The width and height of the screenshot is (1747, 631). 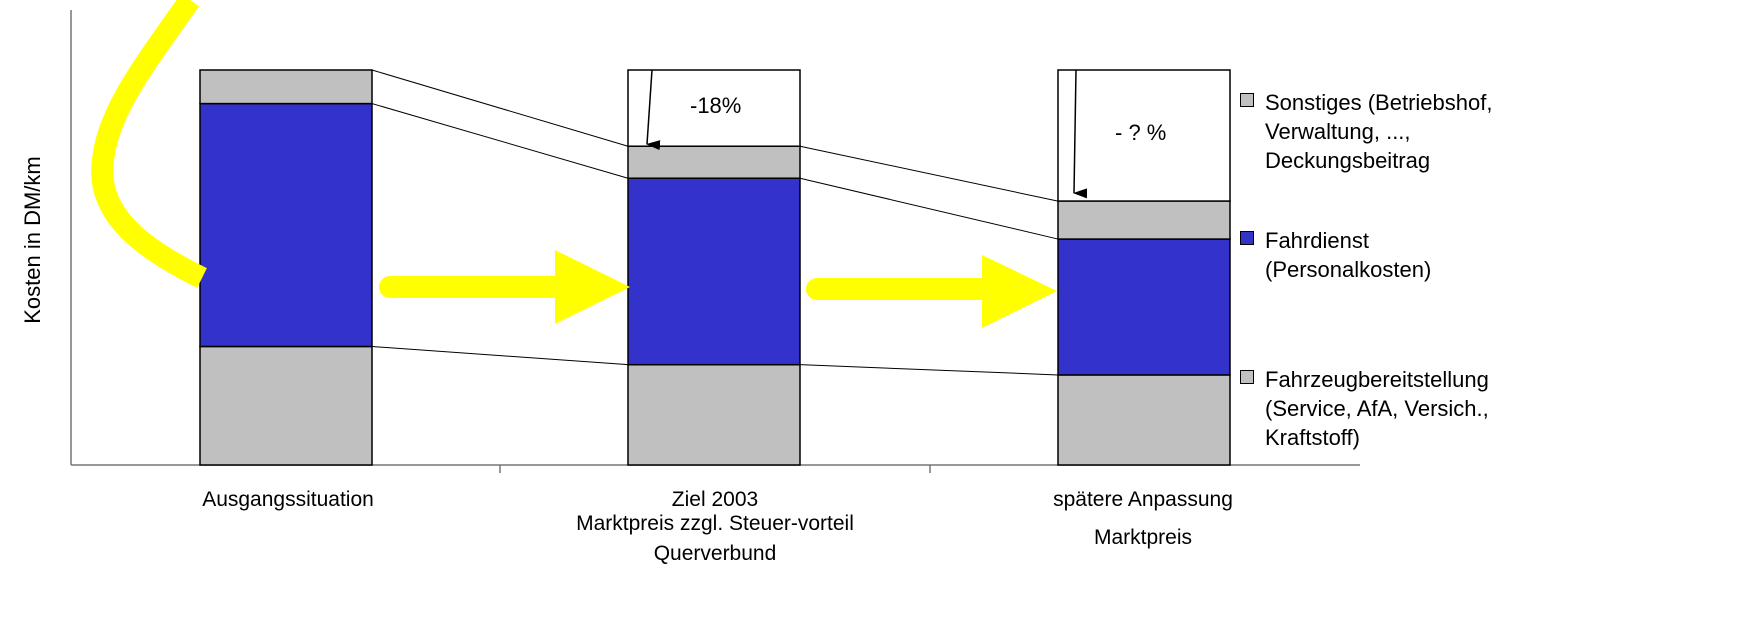 I want to click on category-label-0: Ausgangssituation, so click(x=288, y=500).